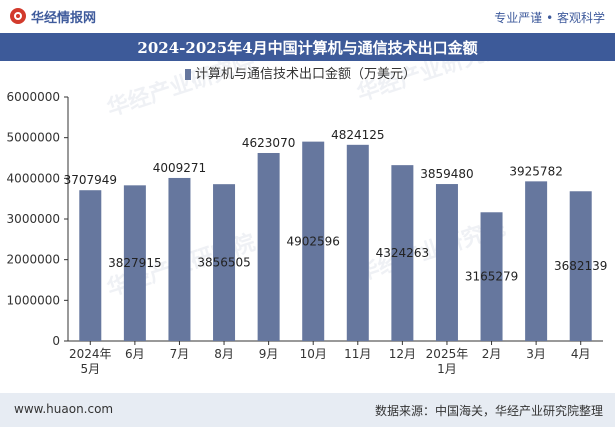 The image size is (615, 427). I want to click on brand-name: 华经情报网, so click(64, 18).